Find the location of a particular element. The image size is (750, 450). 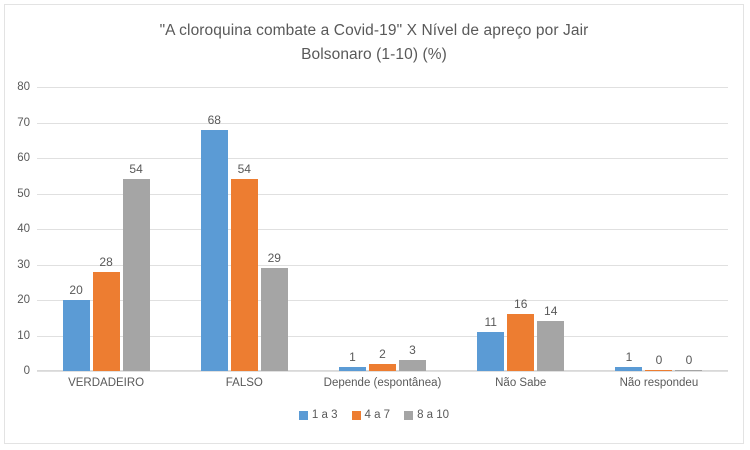

bar-slot: 28 is located at coordinates (106, 229).